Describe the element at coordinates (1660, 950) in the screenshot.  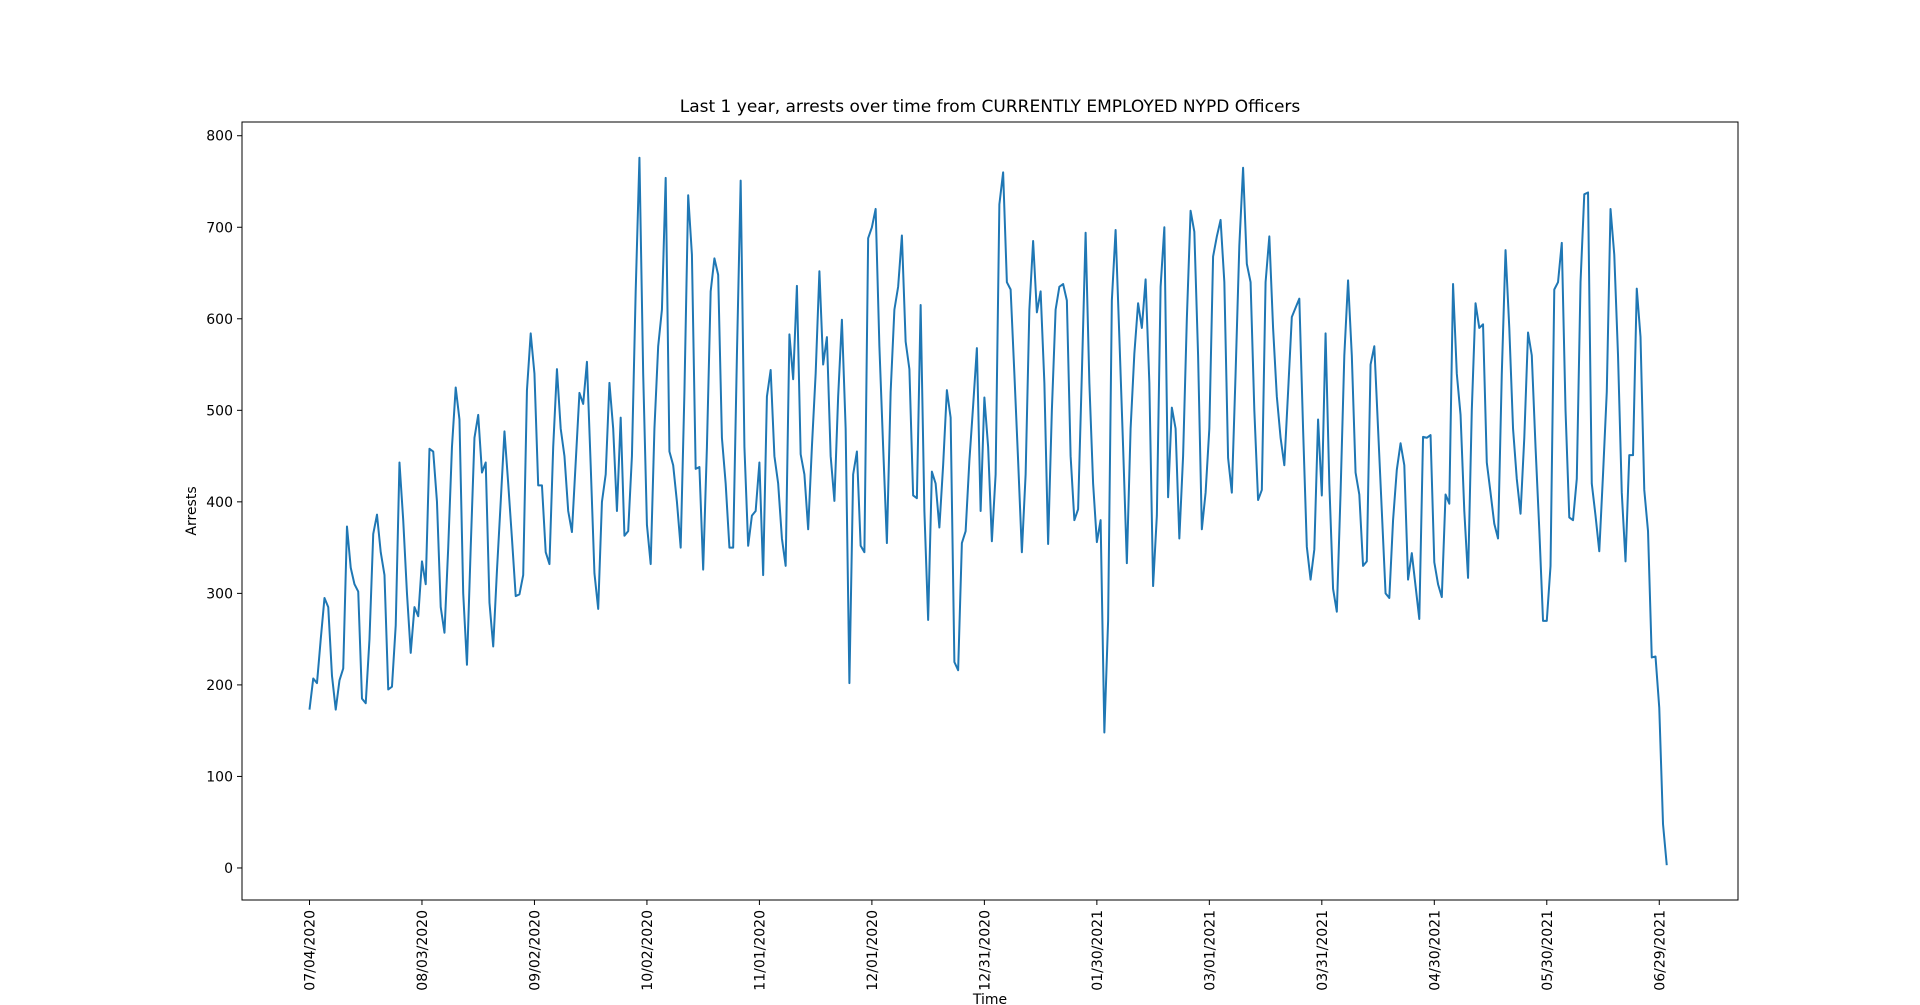
I see `x-tick-label: 06/29/2021` at that location.